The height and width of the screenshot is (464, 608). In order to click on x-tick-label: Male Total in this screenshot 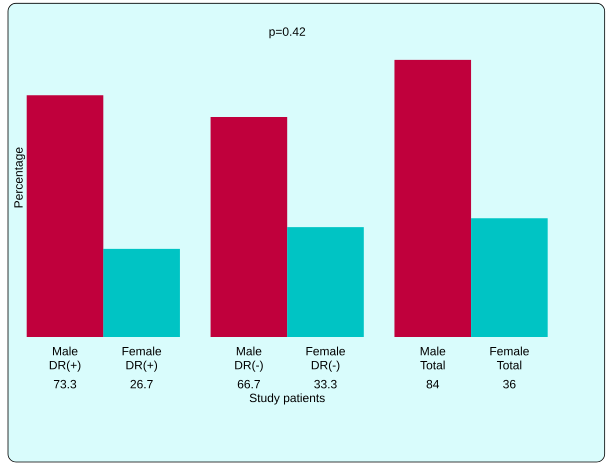, I will do `click(433, 358)`.